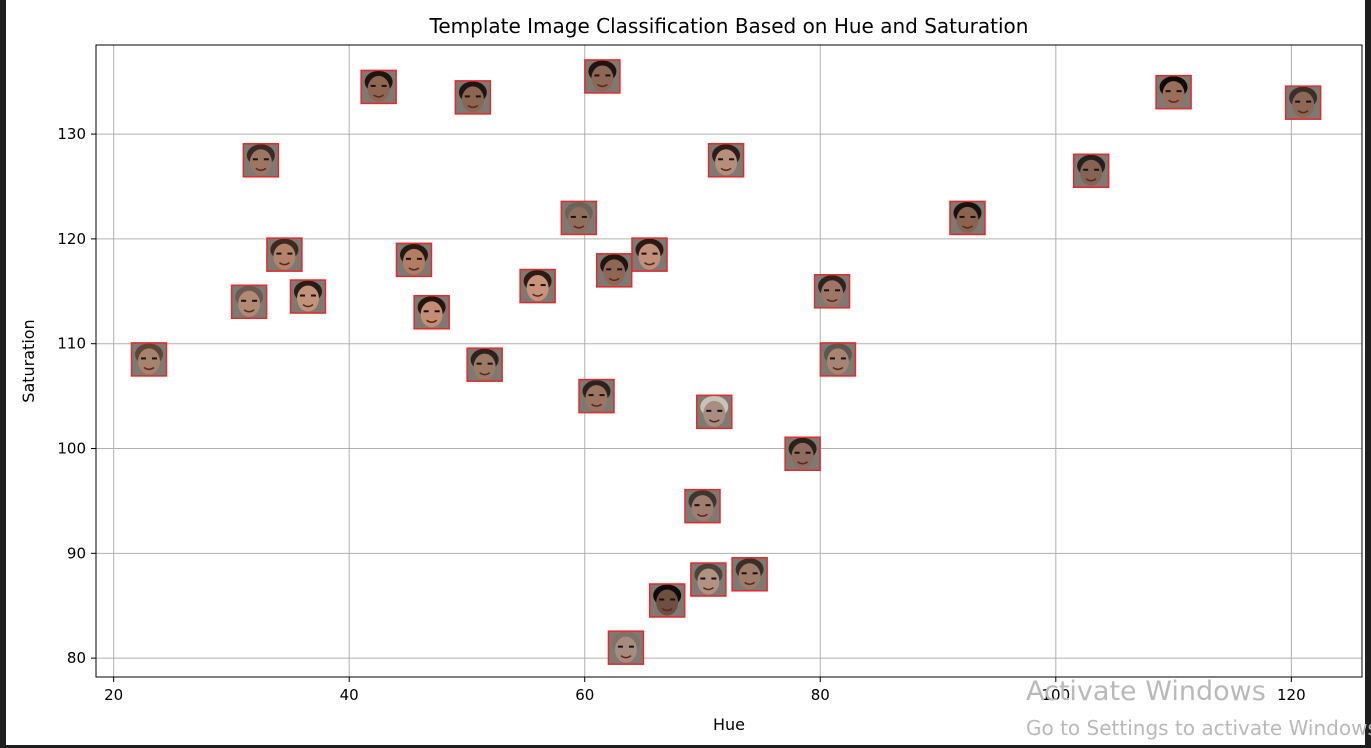 The height and width of the screenshot is (748, 1371). Describe the element at coordinates (113, 695) in the screenshot. I see `x-tick-label: 20` at that location.